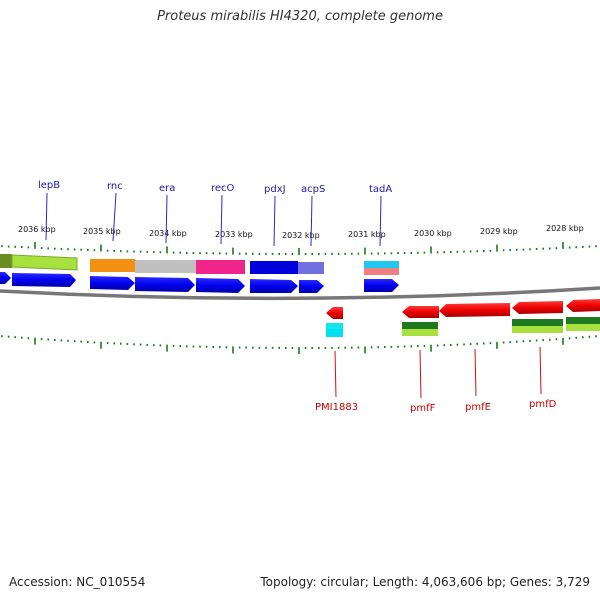  Describe the element at coordinates (336, 407) in the screenshot. I see `gene-label-PMI1883: PMI1883` at that location.